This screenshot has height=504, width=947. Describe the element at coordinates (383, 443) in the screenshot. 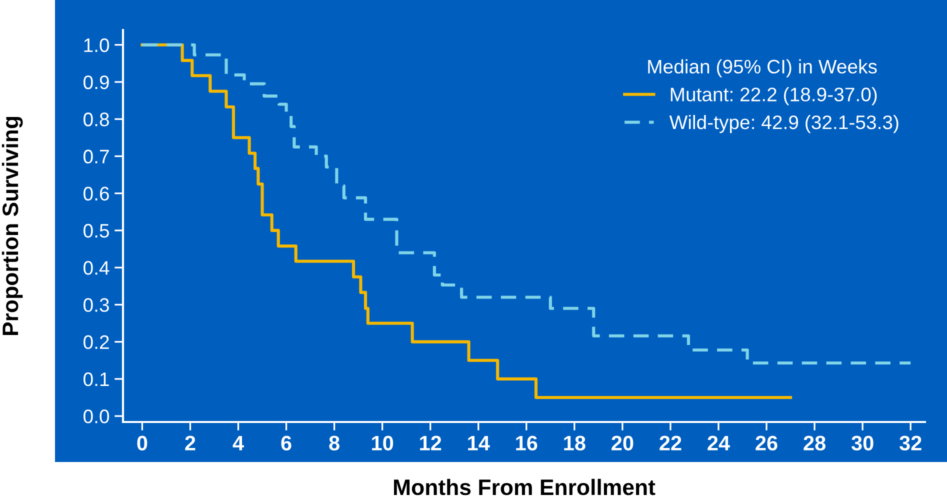

I see `x-tick-label: 10` at that location.